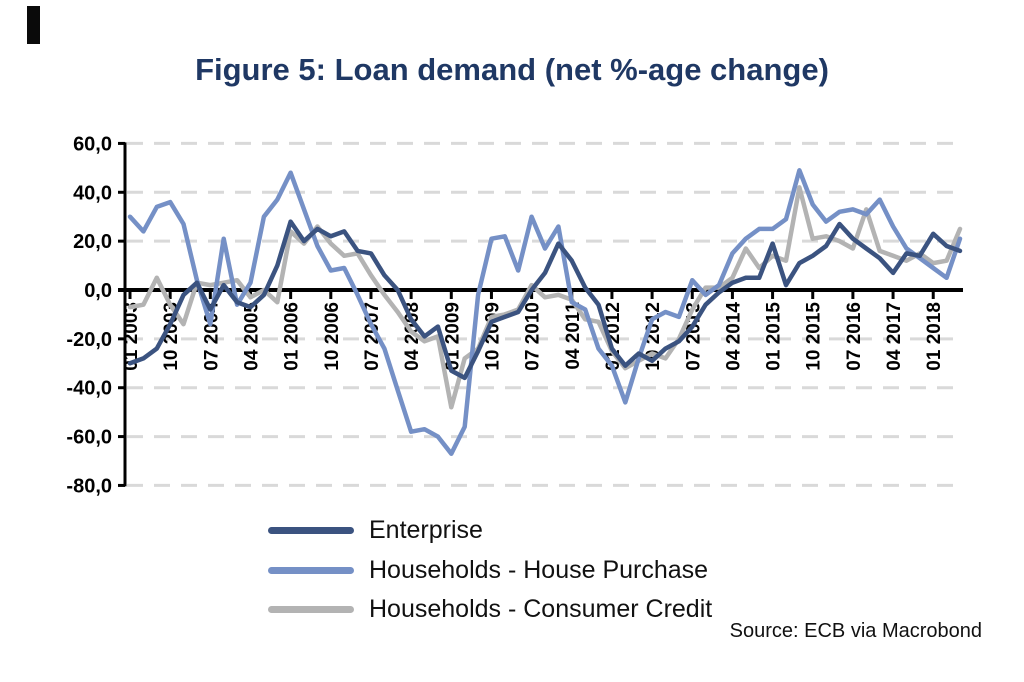  I want to click on x-tick-label: 01 2018, so click(934, 336).